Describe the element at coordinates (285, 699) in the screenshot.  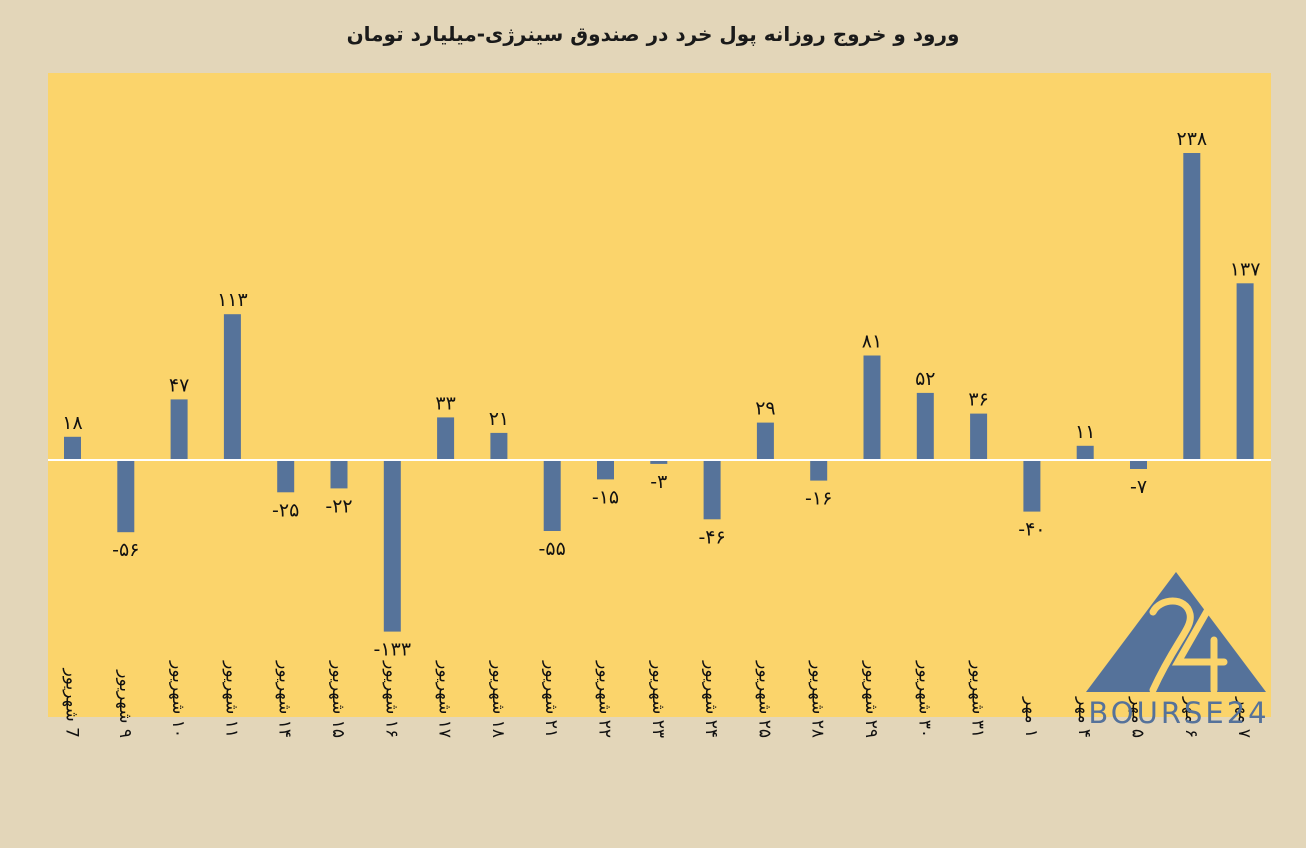
I see `category-label: ۱۴ شهریور` at that location.